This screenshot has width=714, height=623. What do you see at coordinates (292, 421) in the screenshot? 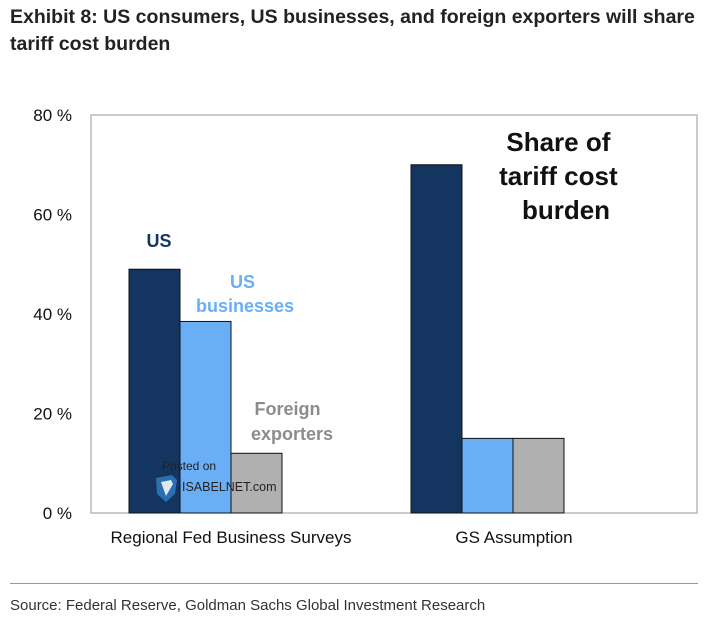
I see `annotation-foreign-exporters: Foreign exporters` at bounding box center [292, 421].